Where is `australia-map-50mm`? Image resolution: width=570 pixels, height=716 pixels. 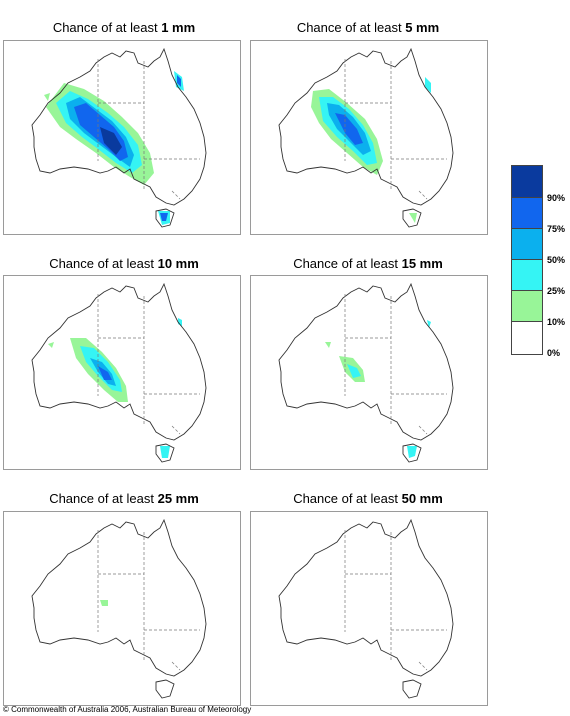 australia-map-50mm is located at coordinates (366, 609).